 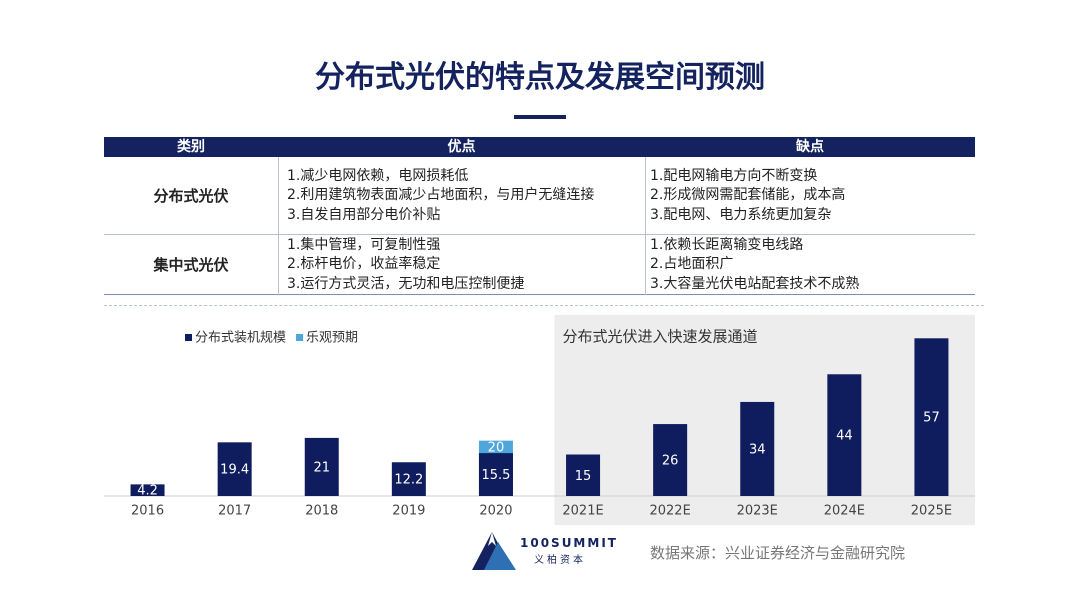 I want to click on x-tick-label: 2016, so click(x=147, y=511).